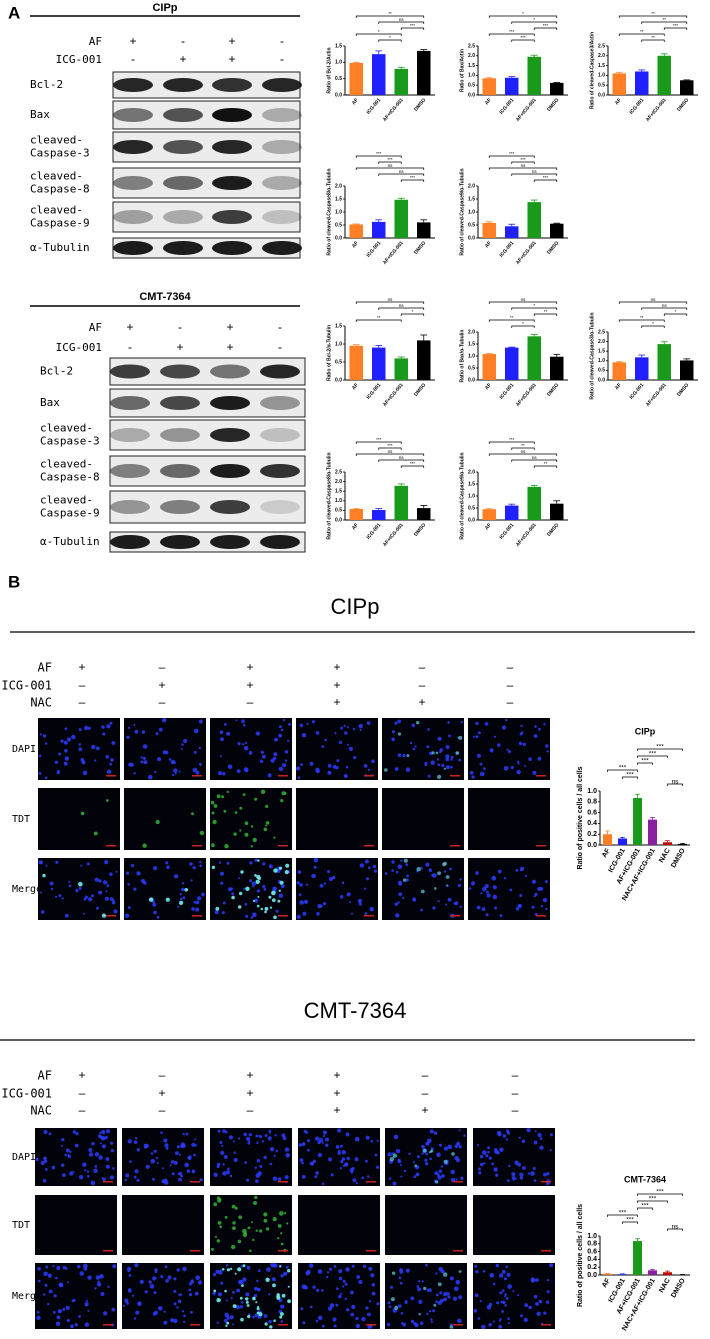 This screenshot has height=1339, width=710. Describe the element at coordinates (471, 76) in the screenshot. I see `y-tick-label: 1.0` at that location.